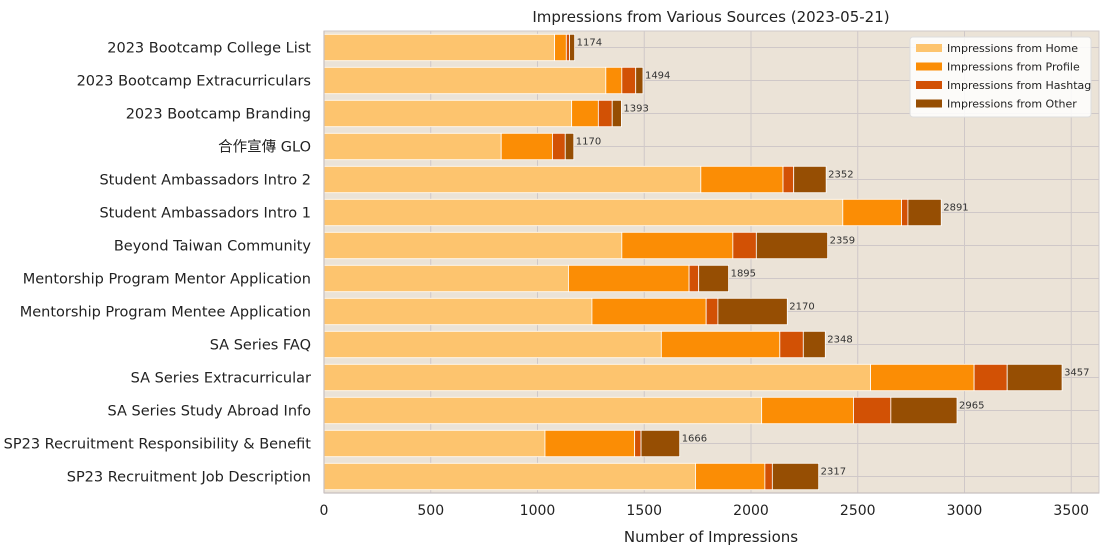 The height and width of the screenshot is (556, 1109). Describe the element at coordinates (711, 537) in the screenshot. I see `x-axis-label: Number of Impressions` at that location.